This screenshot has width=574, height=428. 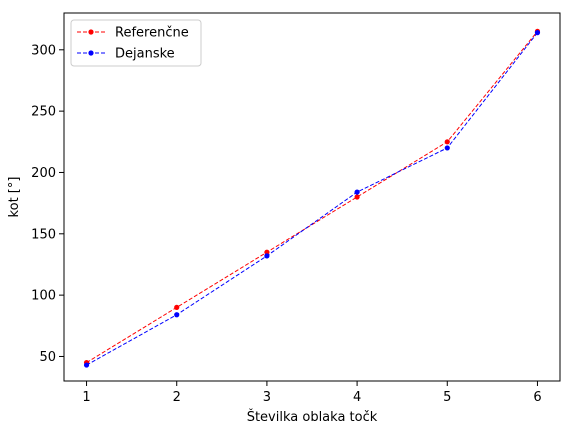 I want to click on x-ticks: 1 2 3 4 5 6, so click(x=312, y=393).